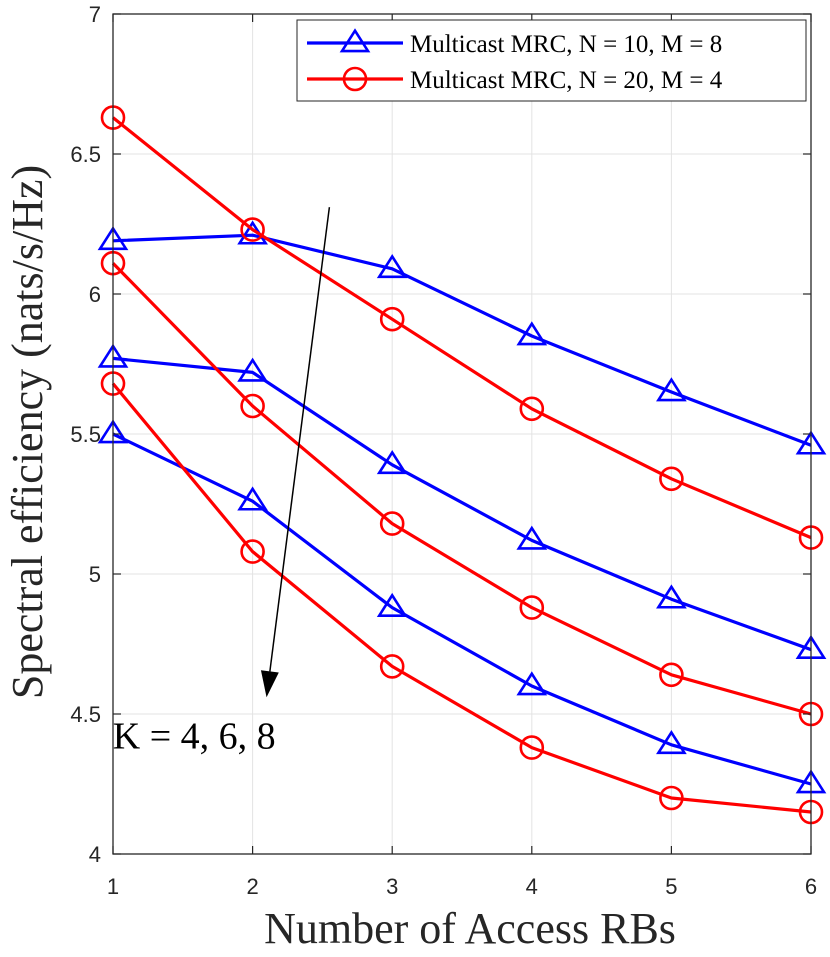 The height and width of the screenshot is (957, 830). I want to click on y-axis-title: Spectral efficiency (nats/s/Hz), so click(27, 432).